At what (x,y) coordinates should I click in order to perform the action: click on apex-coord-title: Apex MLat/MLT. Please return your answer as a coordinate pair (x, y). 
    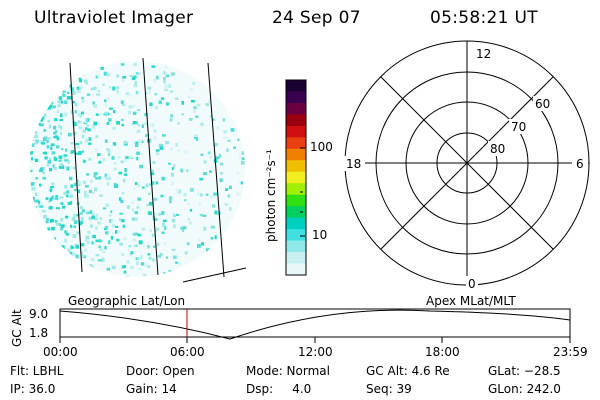
    Looking at the image, I should click on (471, 301).